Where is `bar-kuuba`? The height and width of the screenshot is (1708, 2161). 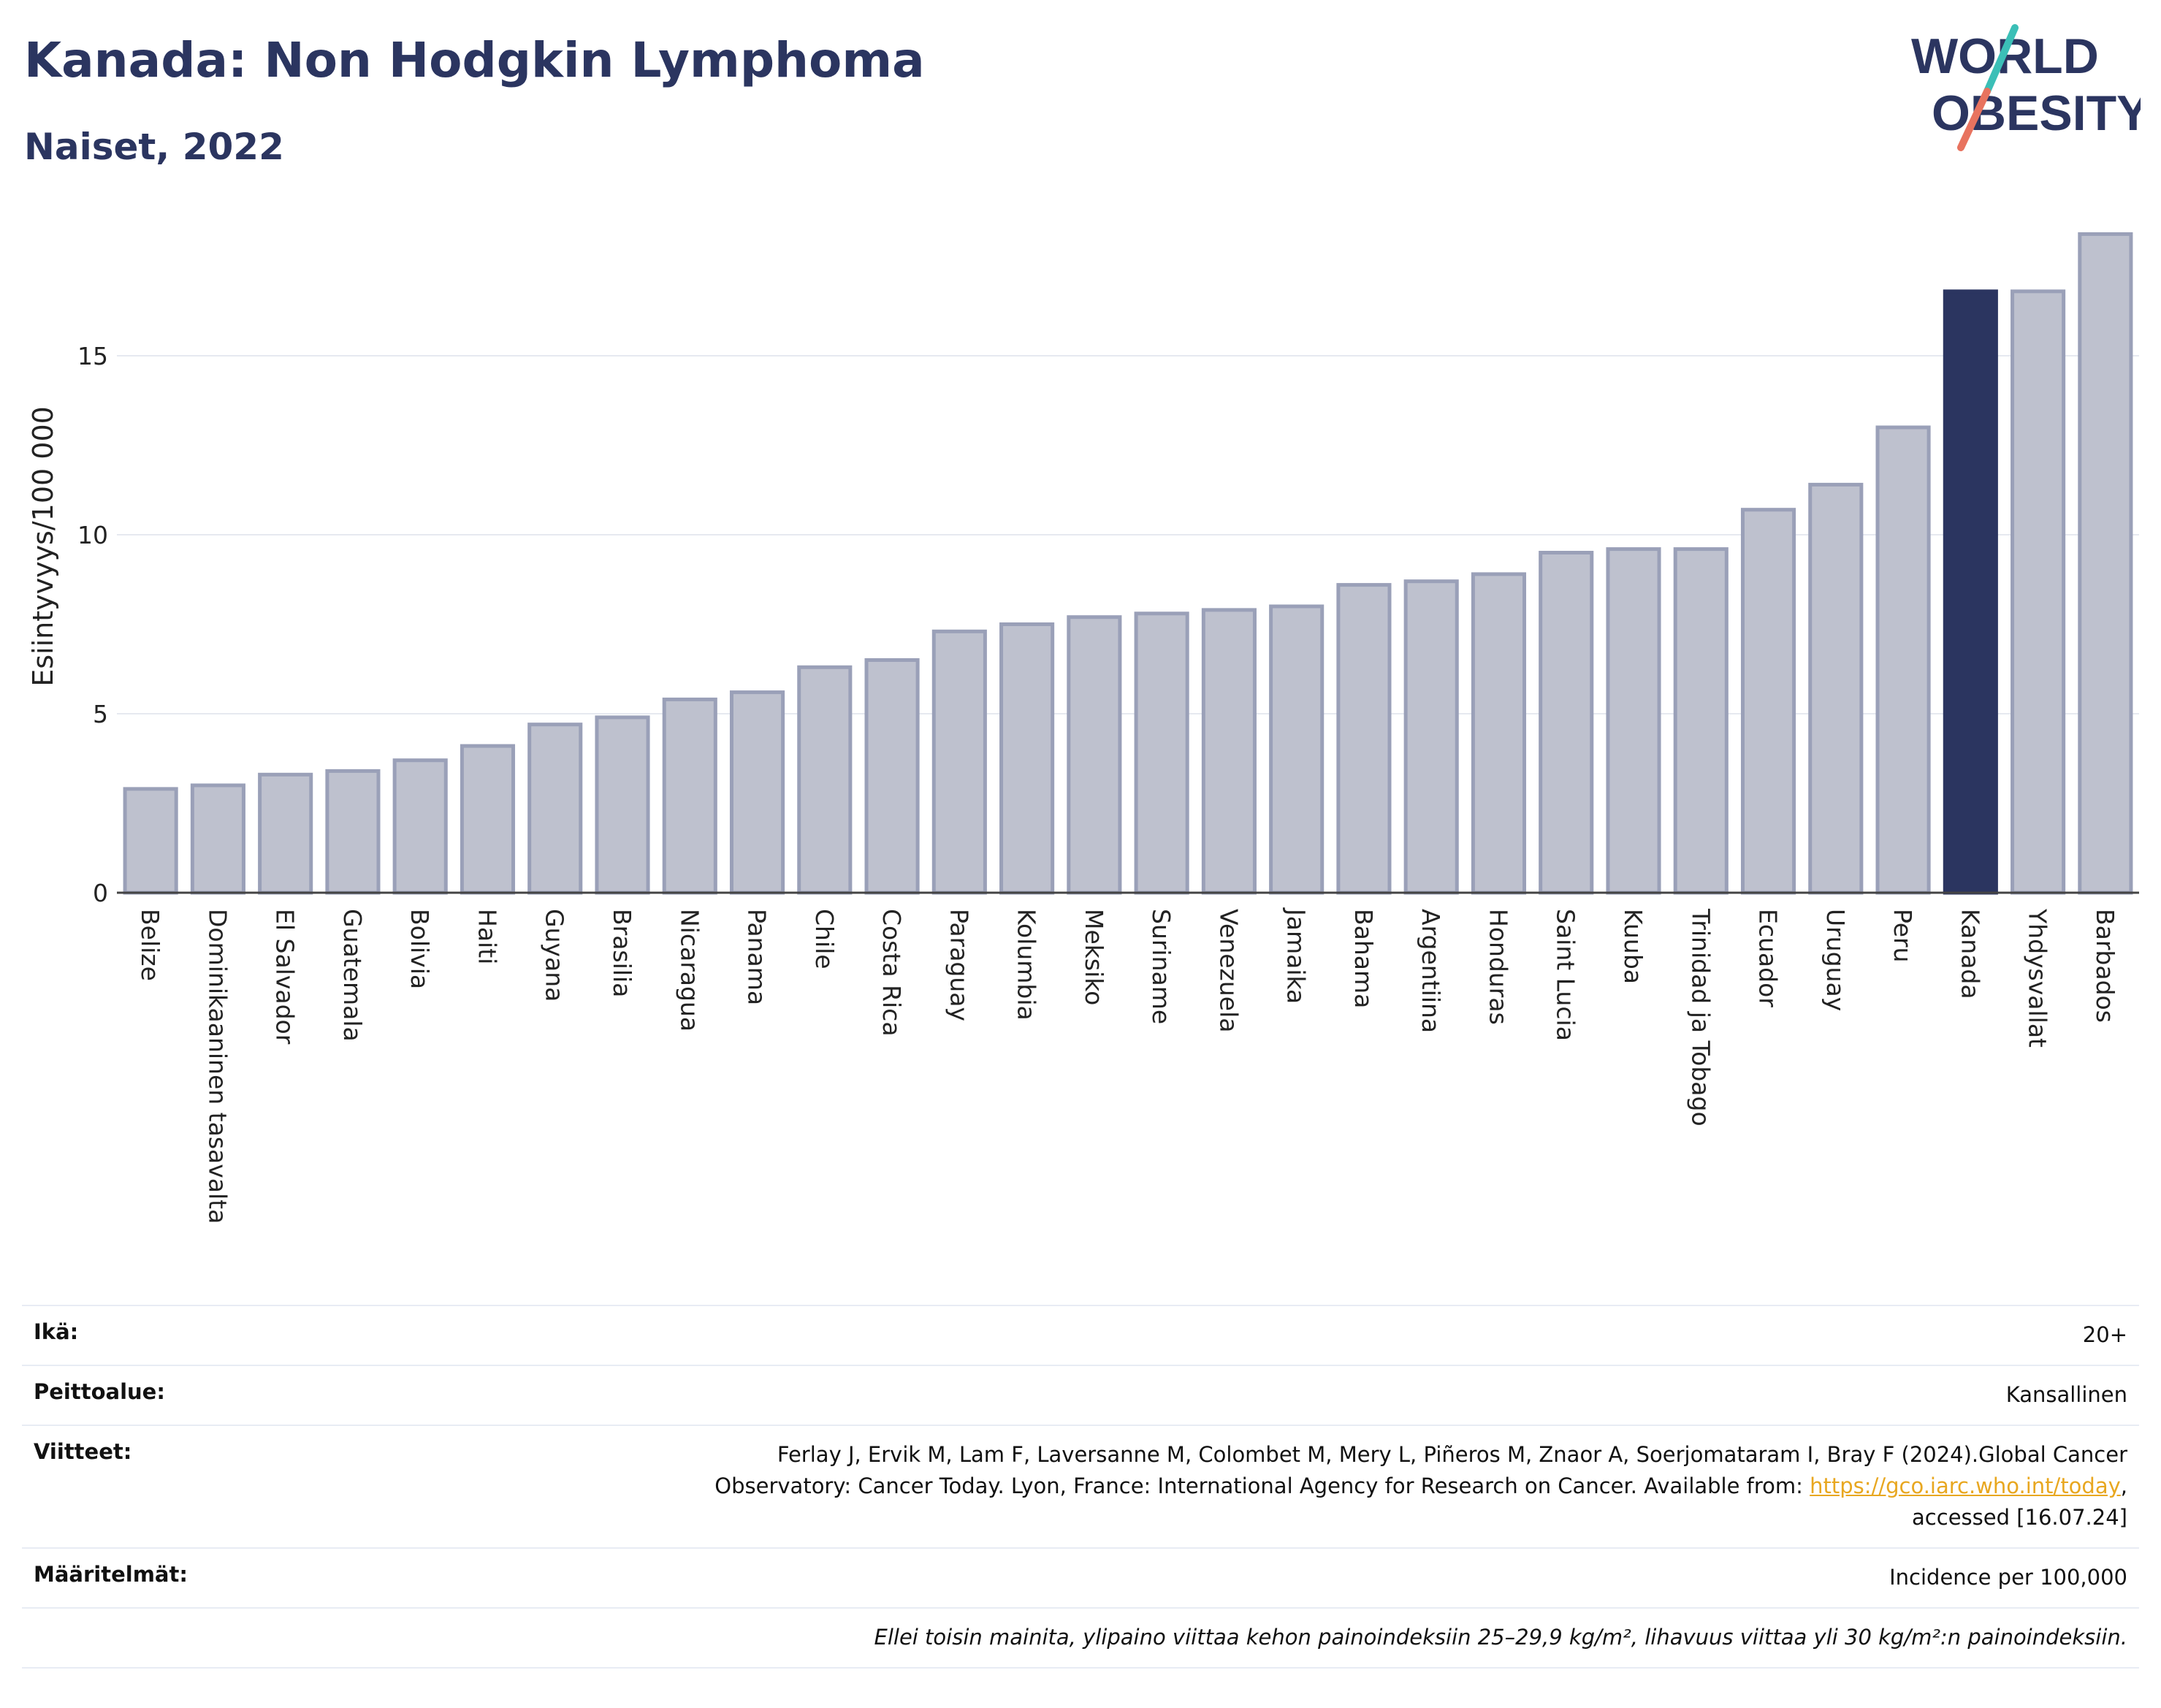 bar-kuuba is located at coordinates (1634, 721).